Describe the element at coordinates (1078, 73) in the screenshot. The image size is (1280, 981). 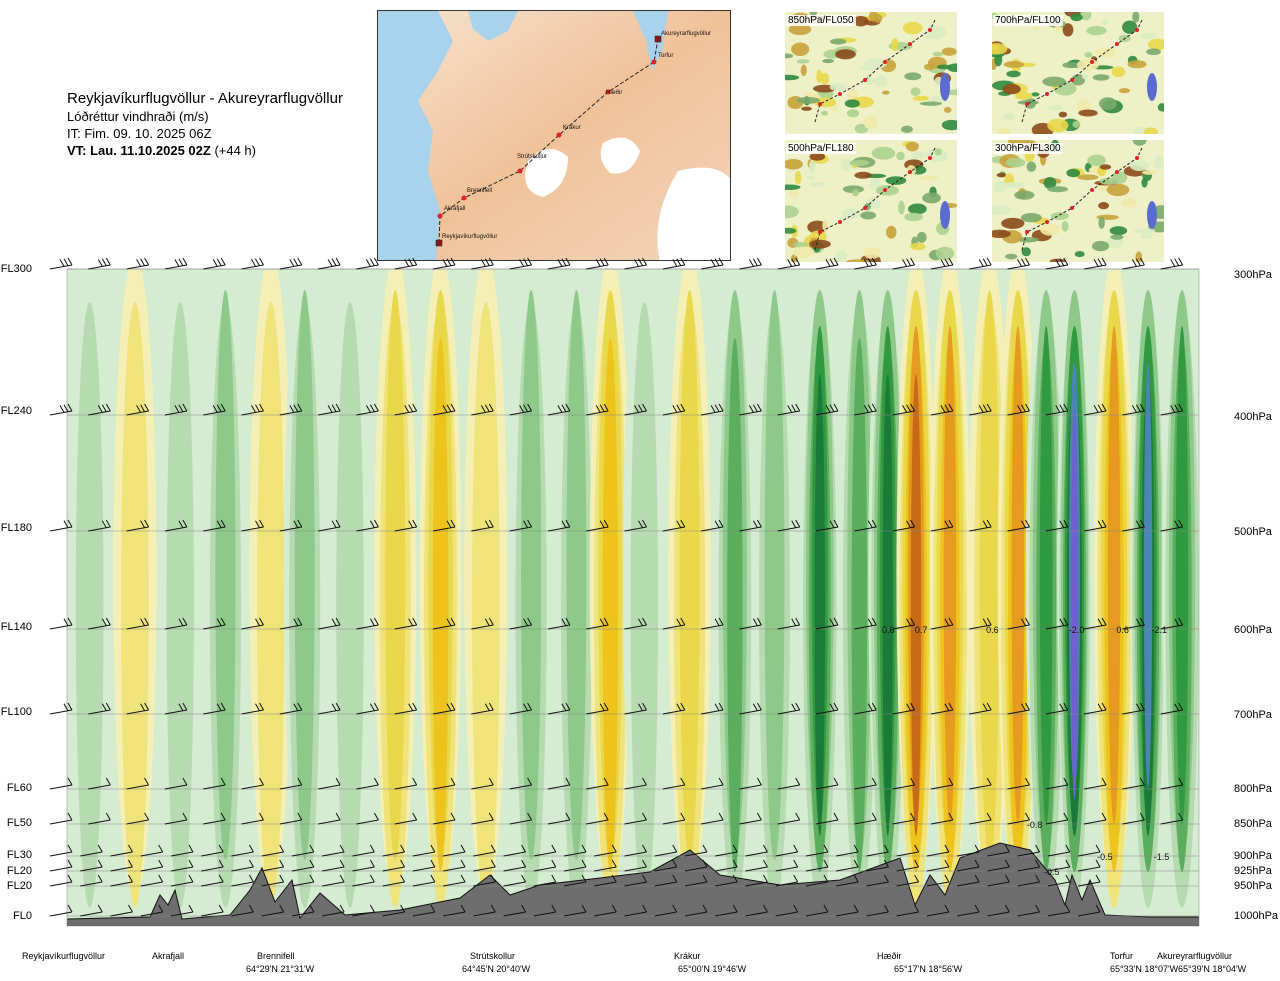
I see `thumbnail-700hpa: 700hPa/FL100` at that location.